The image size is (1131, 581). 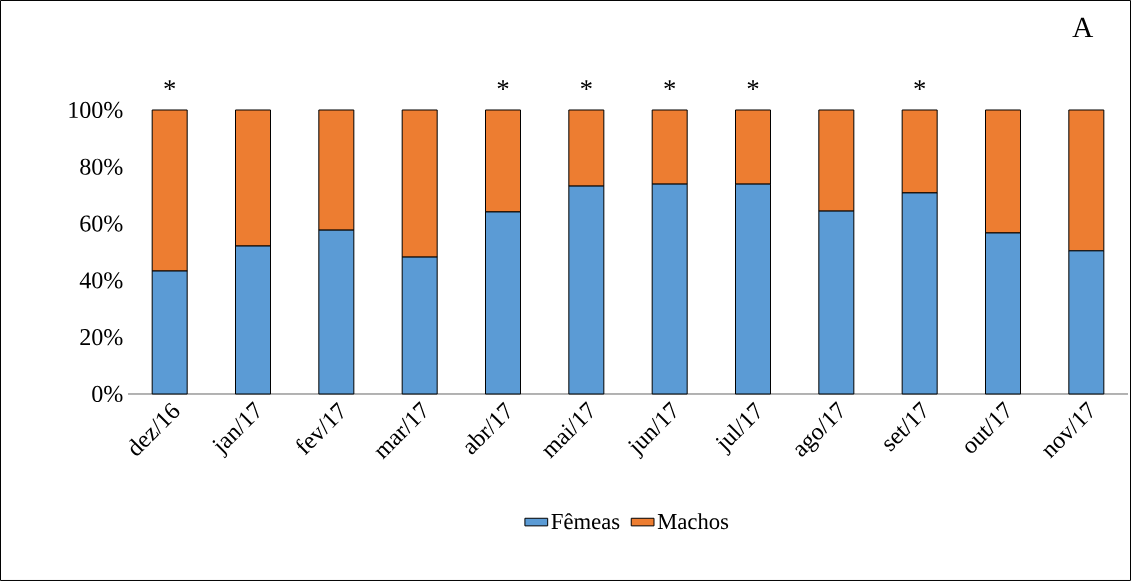 I want to click on y-tick-label: 20%, so click(x=101, y=337).